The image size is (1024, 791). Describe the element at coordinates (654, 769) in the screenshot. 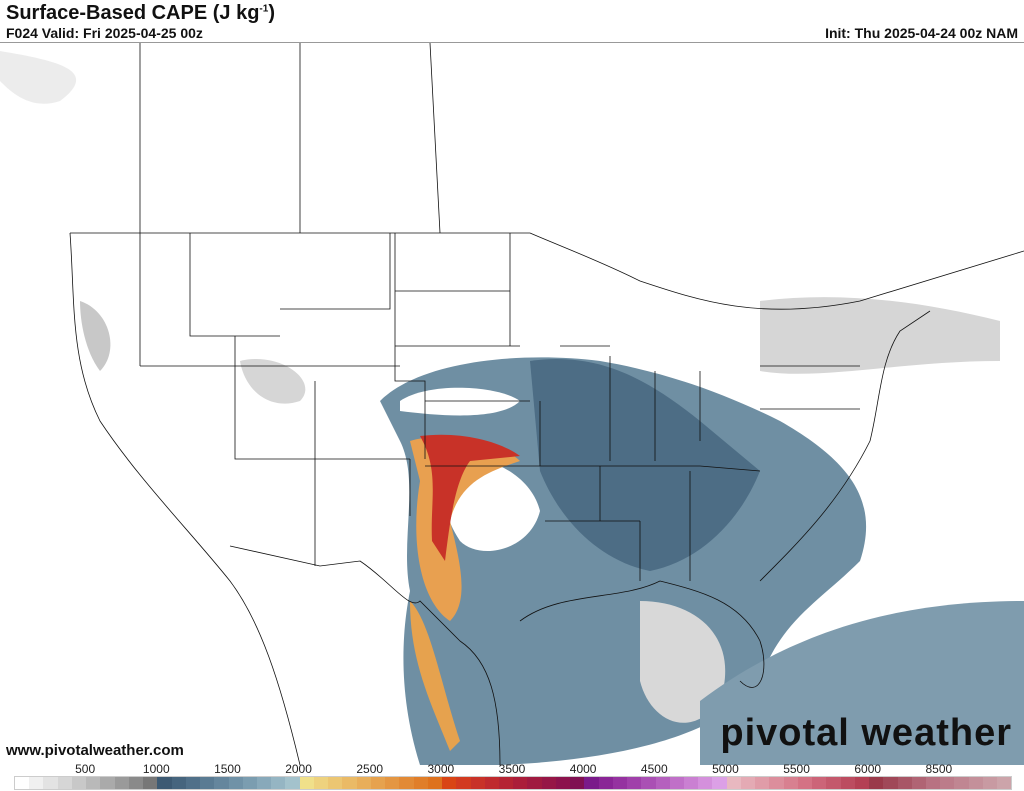

I see `colorbar-tick-label: 4500` at that location.